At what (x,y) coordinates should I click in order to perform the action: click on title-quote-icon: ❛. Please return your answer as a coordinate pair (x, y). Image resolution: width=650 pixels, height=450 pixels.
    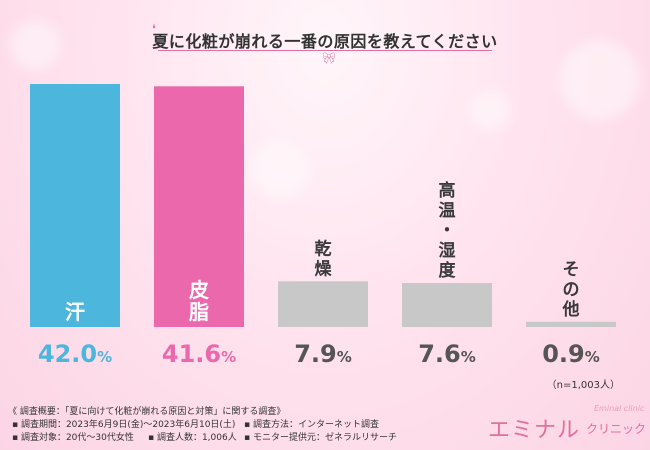
    Looking at the image, I should click on (154, 29).